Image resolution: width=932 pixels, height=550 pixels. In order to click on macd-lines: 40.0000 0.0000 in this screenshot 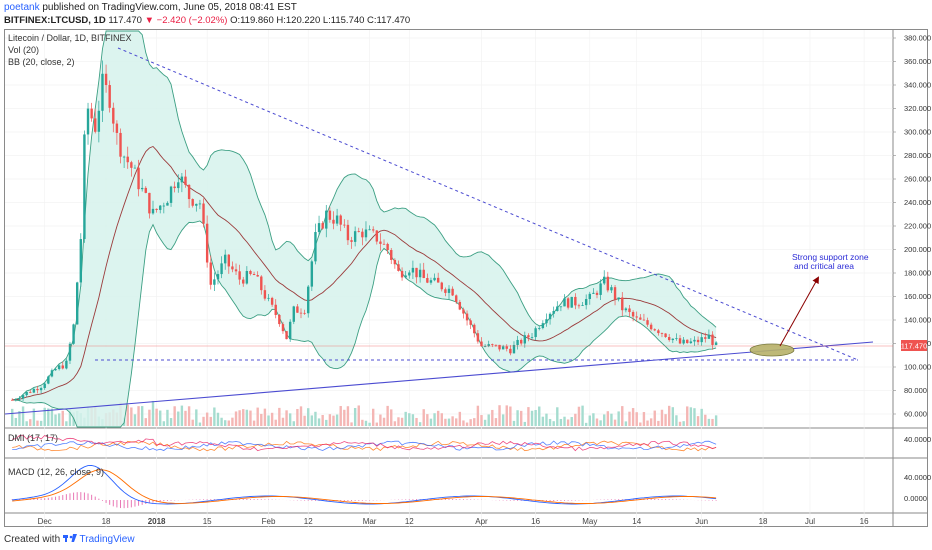, I will do `click(471, 486)`.